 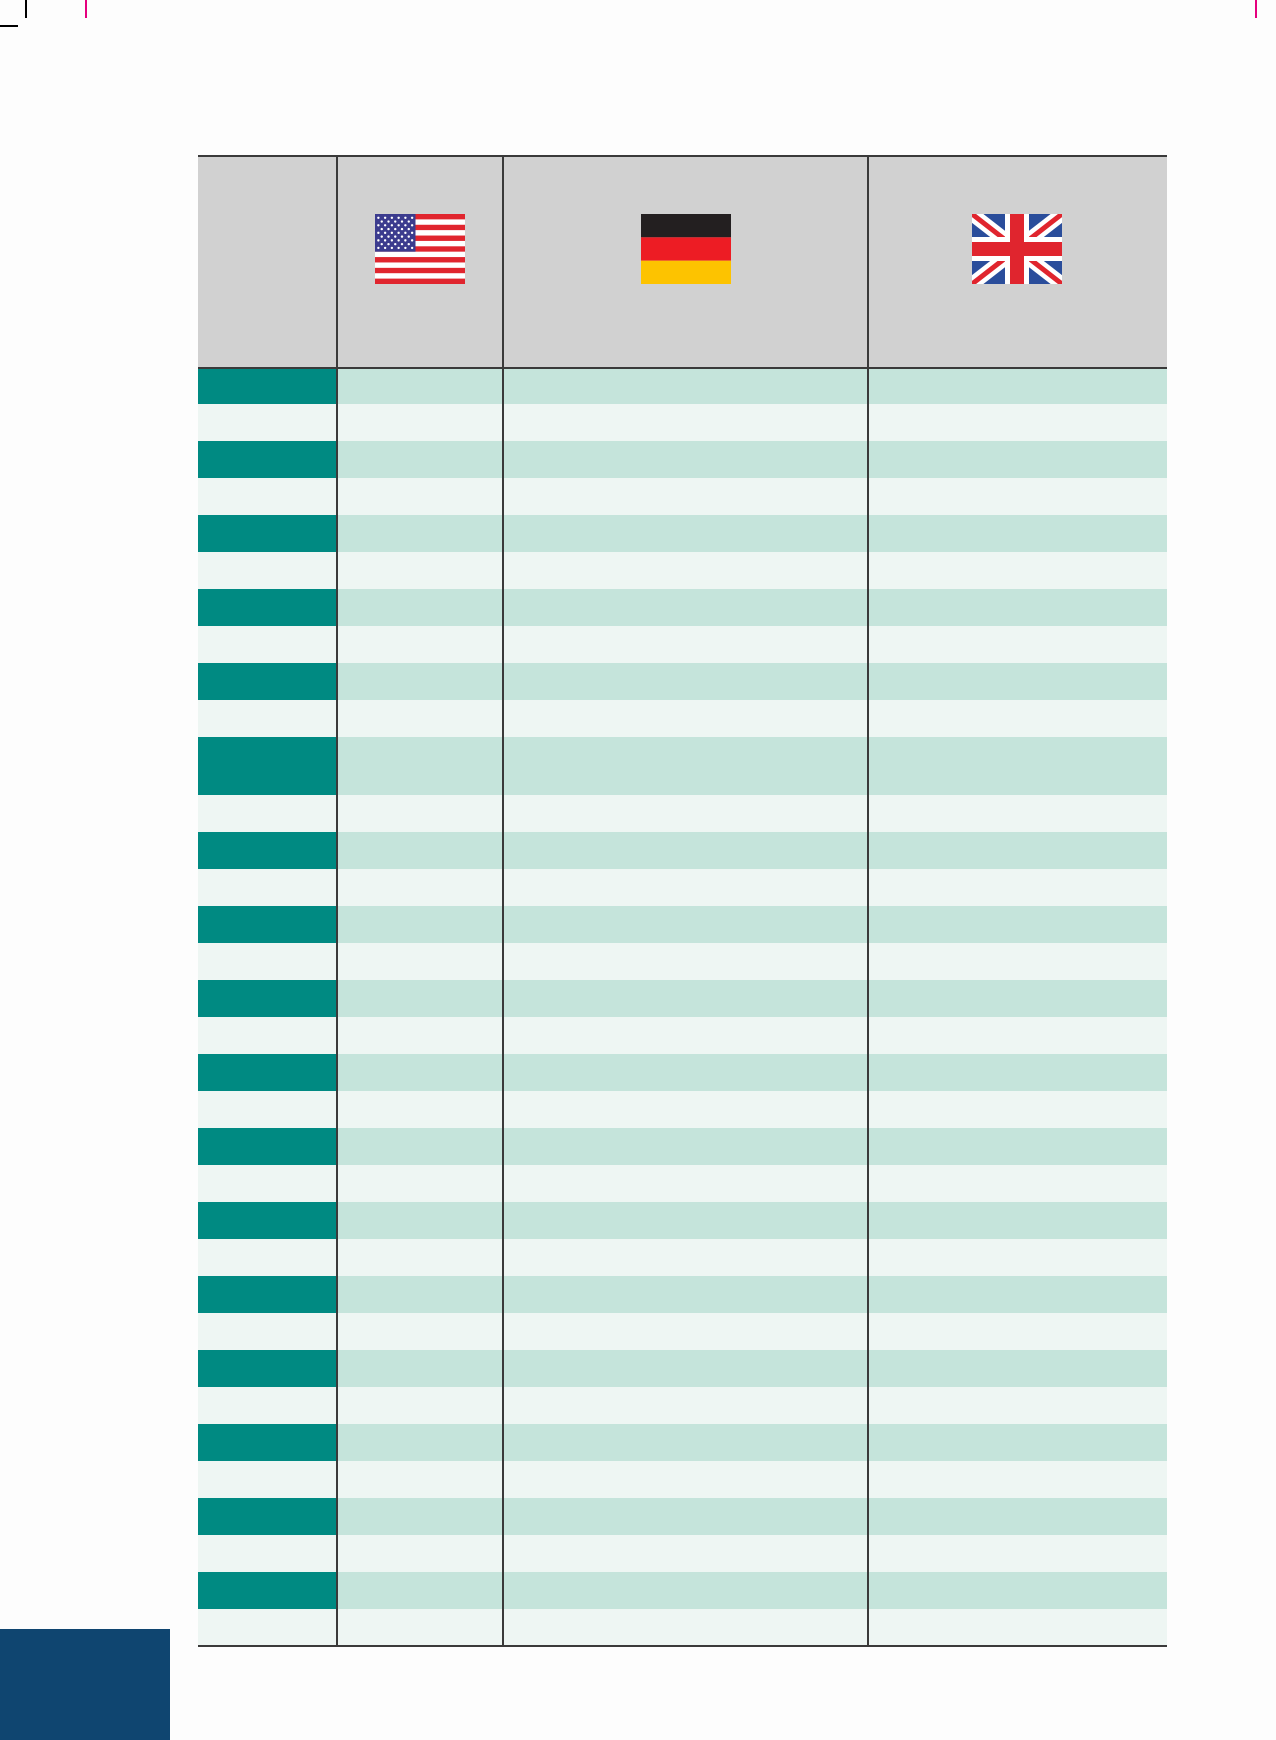 I want to click on us-flag-icon, so click(x=420, y=249).